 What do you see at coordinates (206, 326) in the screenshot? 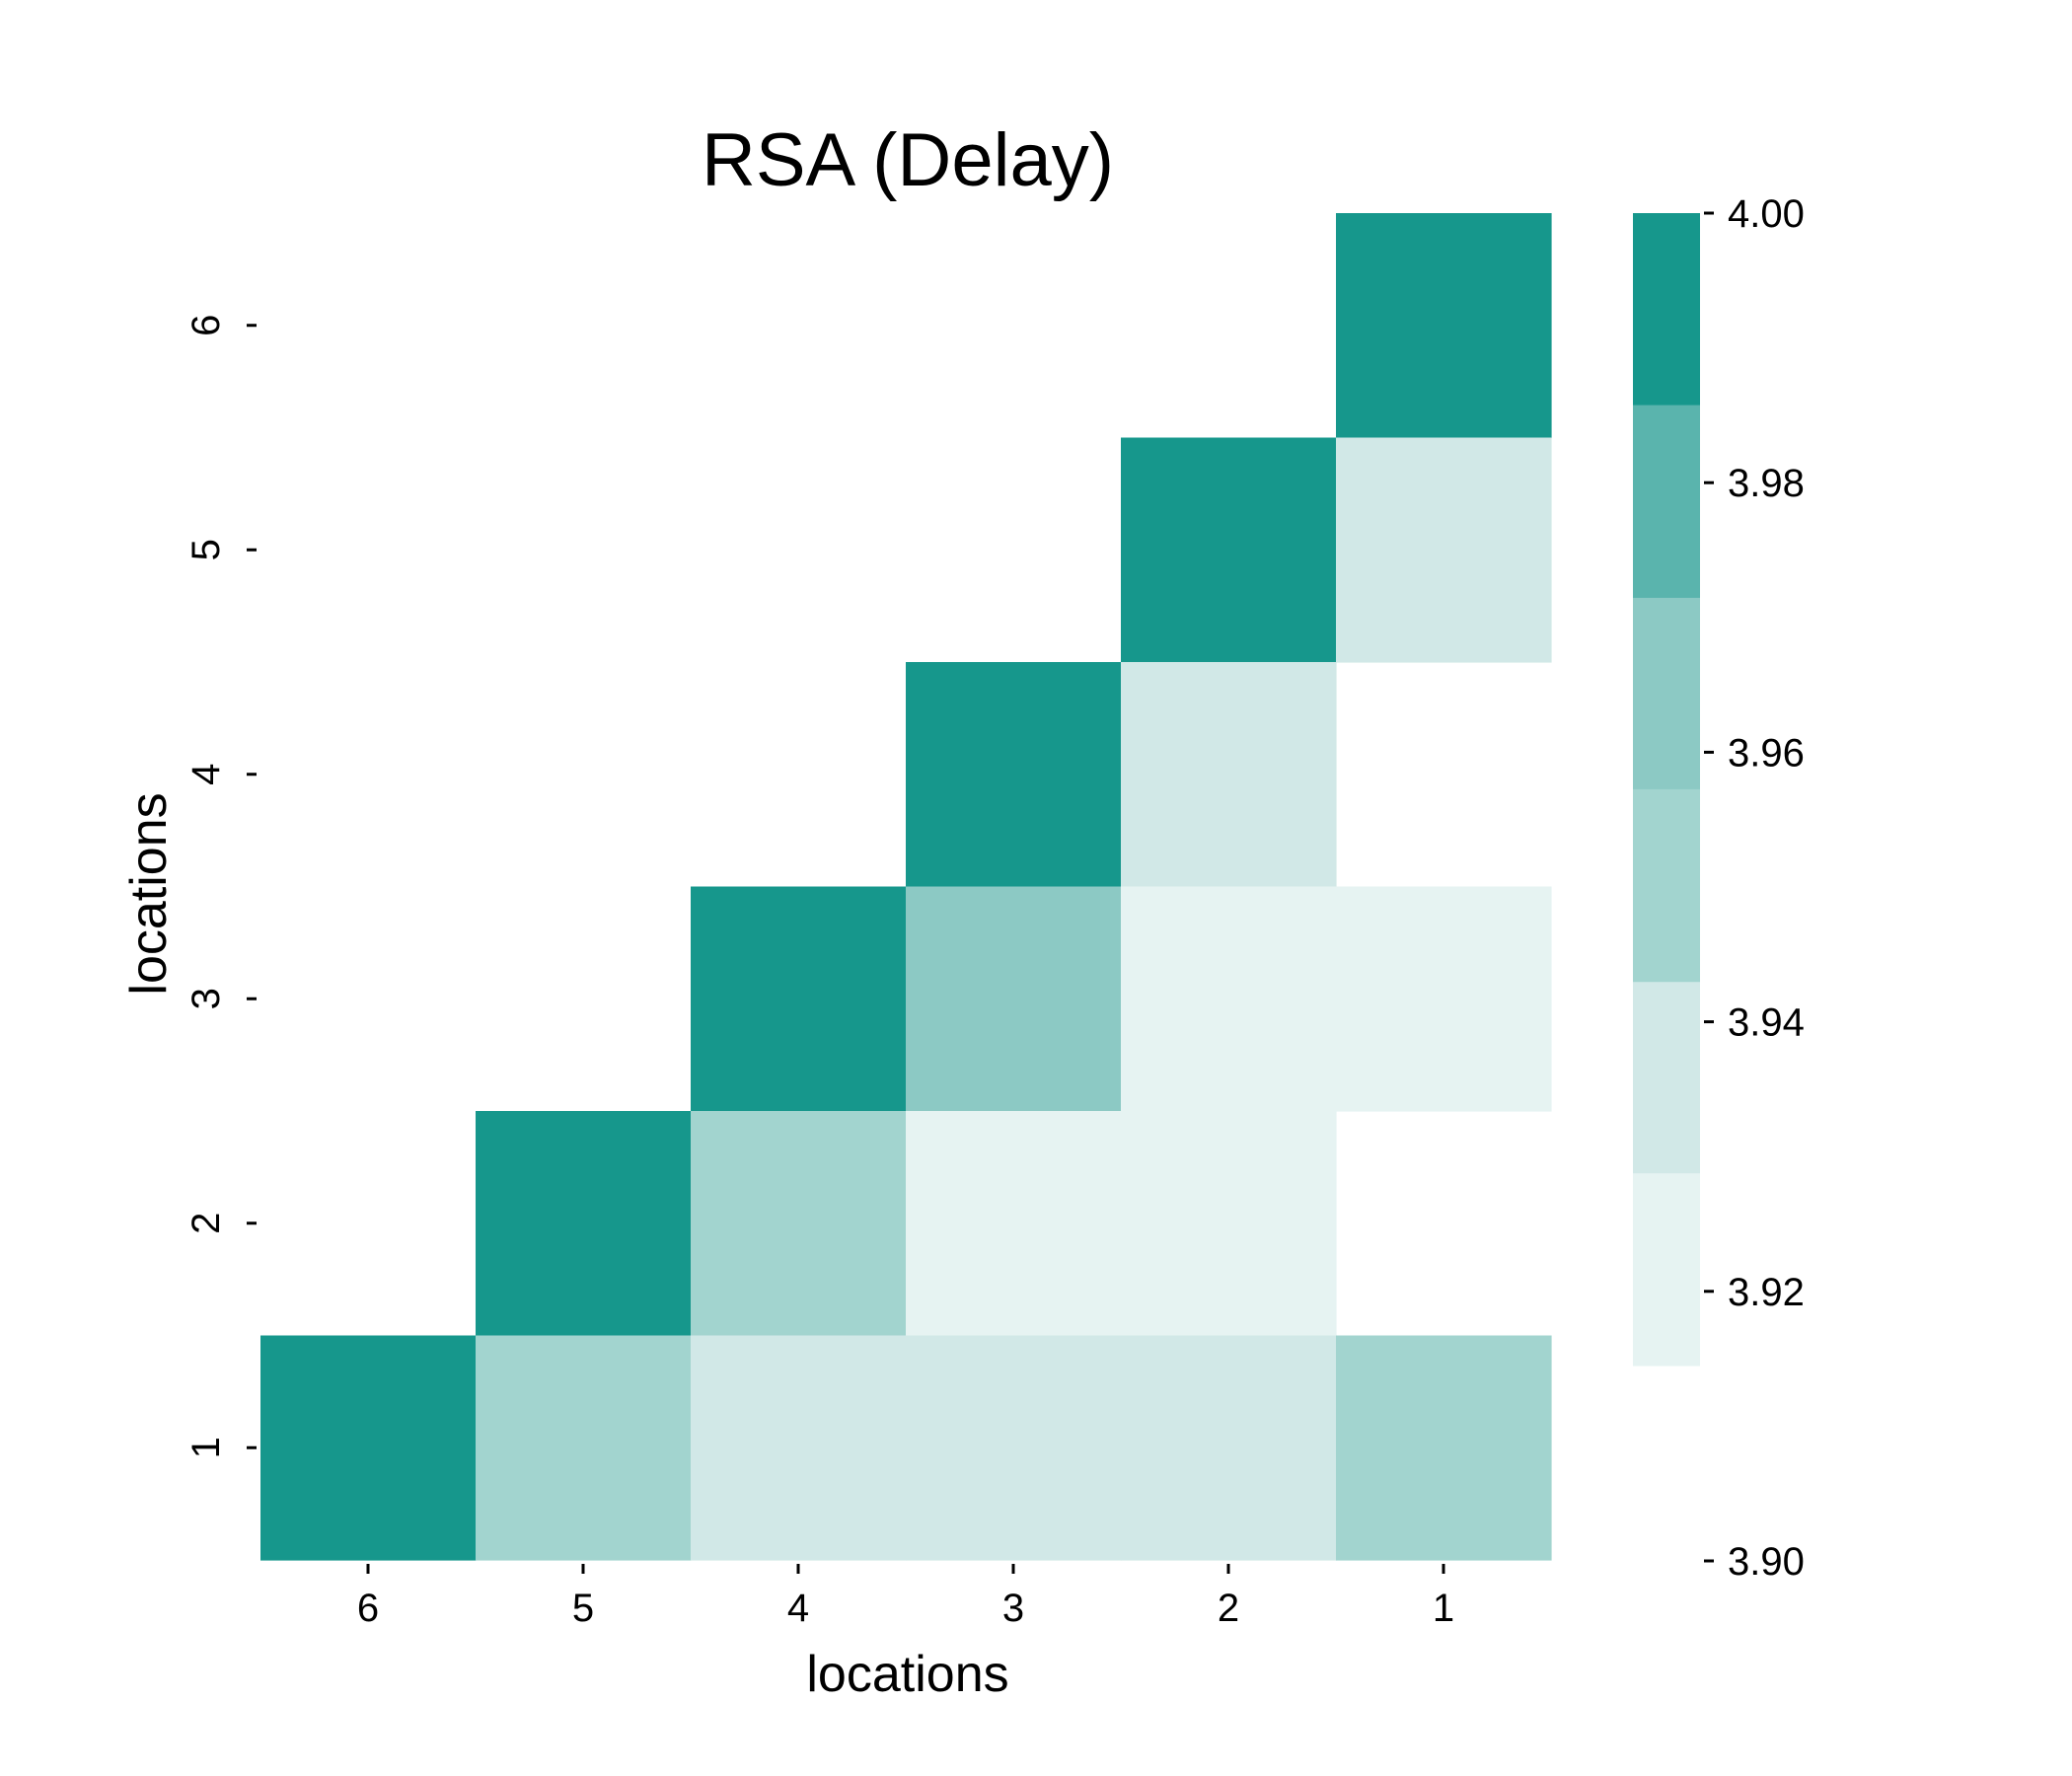
I see `y-tick-label: 6` at bounding box center [206, 326].